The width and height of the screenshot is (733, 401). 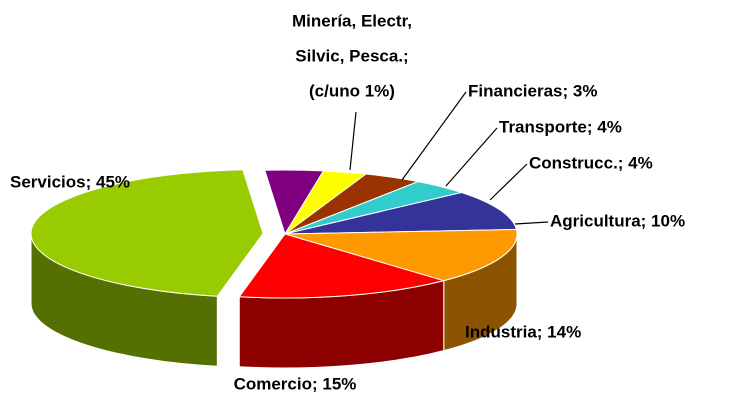 I want to click on data-label: Agricultura; 10%, so click(x=617, y=220).